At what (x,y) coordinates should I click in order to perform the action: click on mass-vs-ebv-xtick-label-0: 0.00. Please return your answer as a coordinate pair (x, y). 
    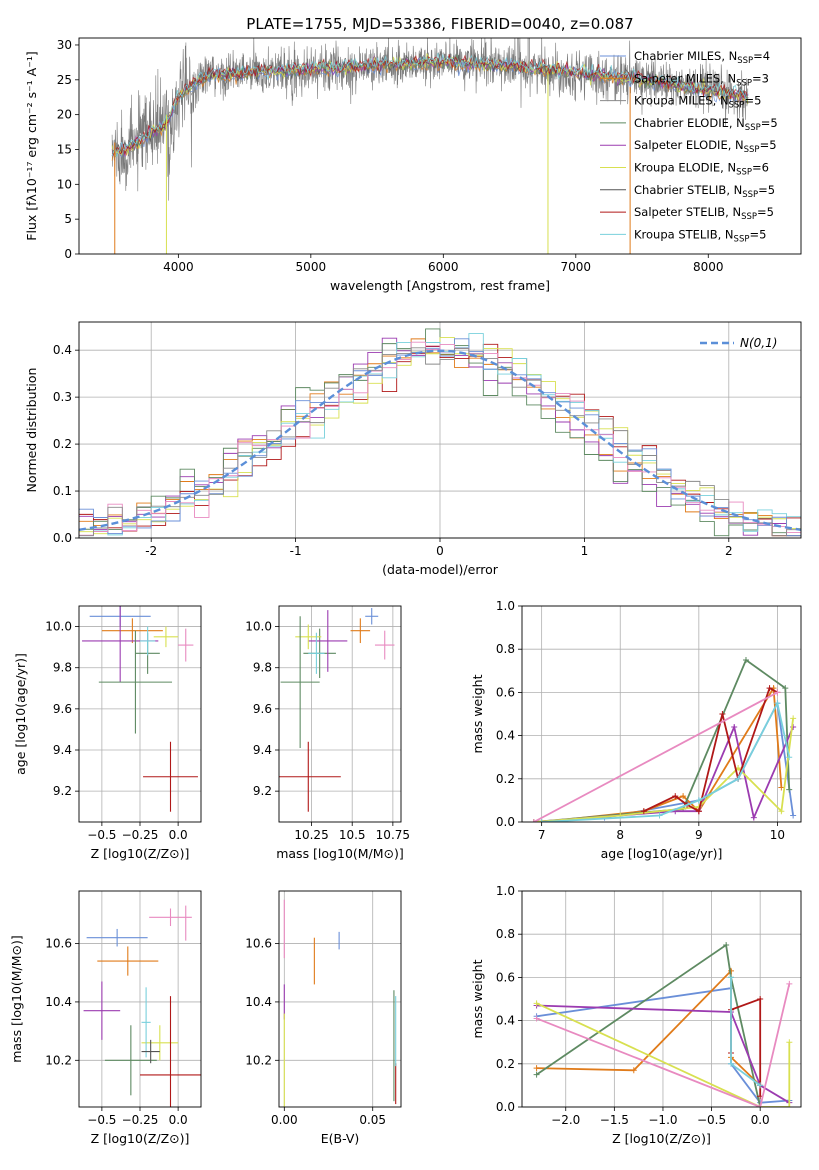
    Looking at the image, I should click on (284, 1120).